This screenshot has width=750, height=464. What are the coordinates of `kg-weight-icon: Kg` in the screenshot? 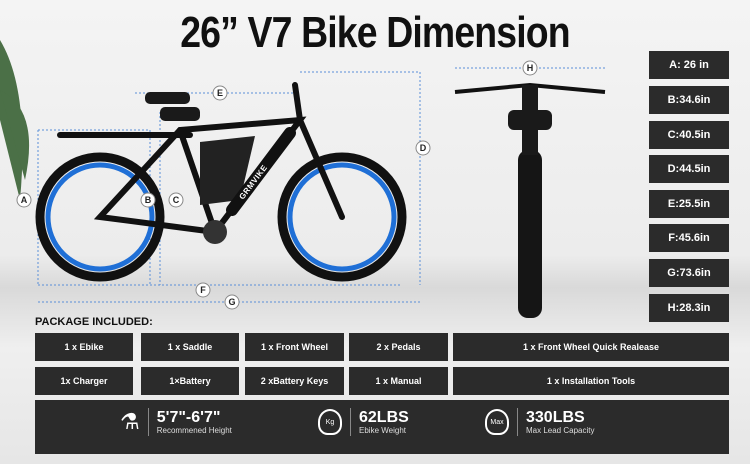 It's located at (330, 422).